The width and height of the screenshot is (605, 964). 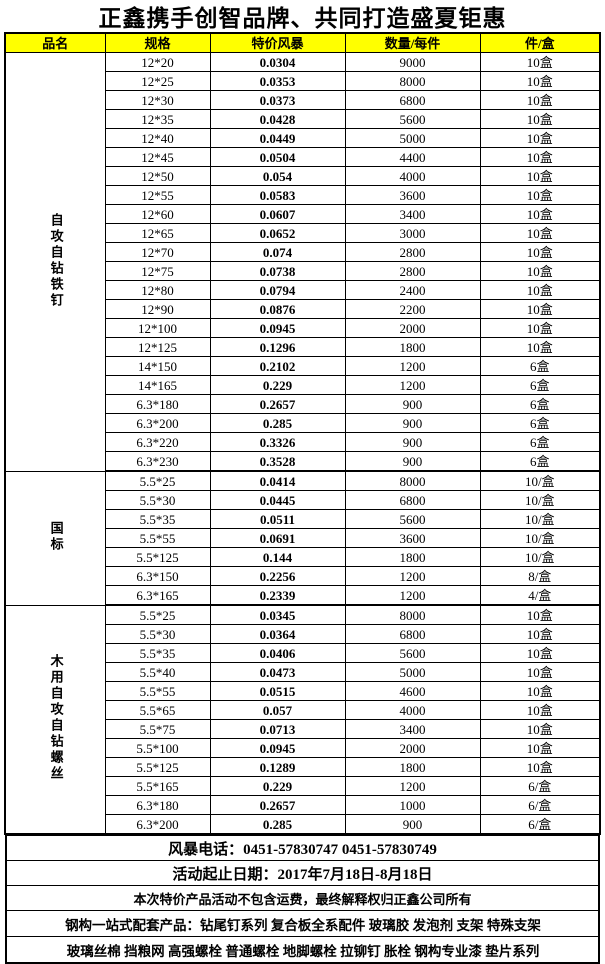 I want to click on price-cell: 0.0353, so click(x=277, y=81).